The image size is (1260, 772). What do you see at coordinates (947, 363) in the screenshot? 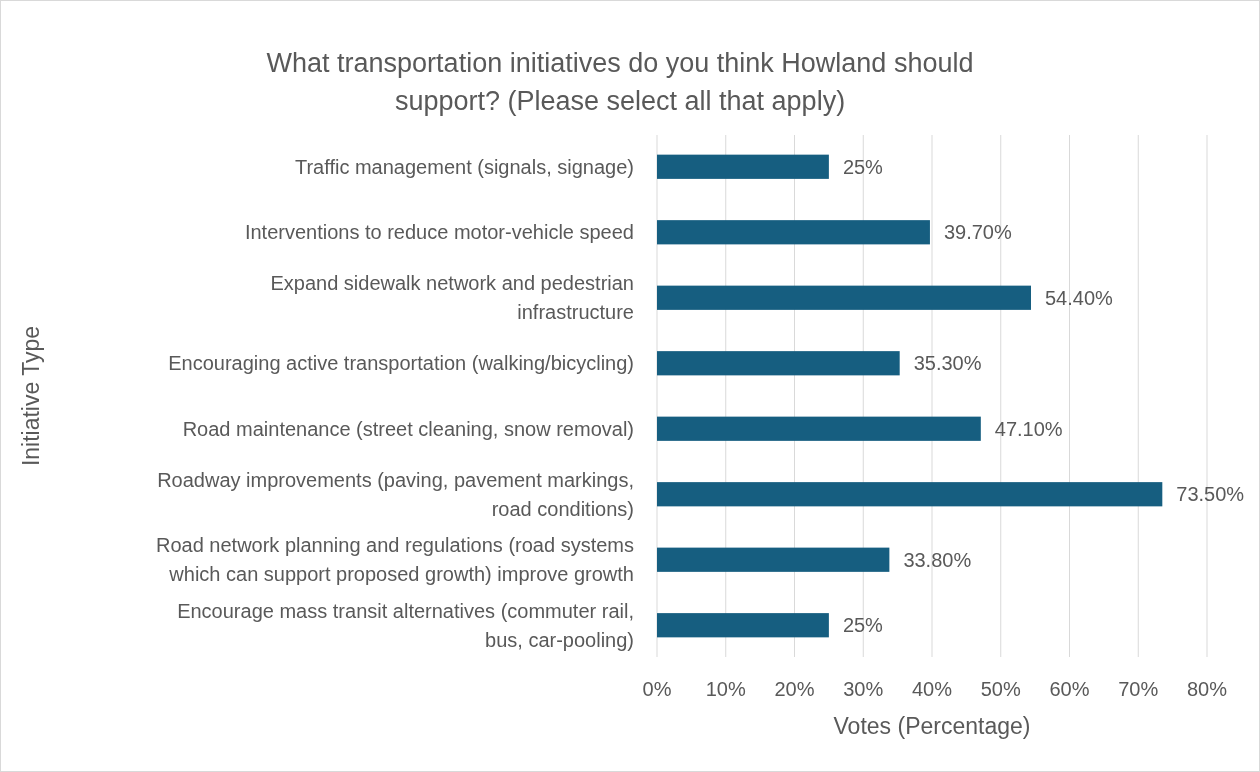
I see `data-label: 35.30%` at bounding box center [947, 363].